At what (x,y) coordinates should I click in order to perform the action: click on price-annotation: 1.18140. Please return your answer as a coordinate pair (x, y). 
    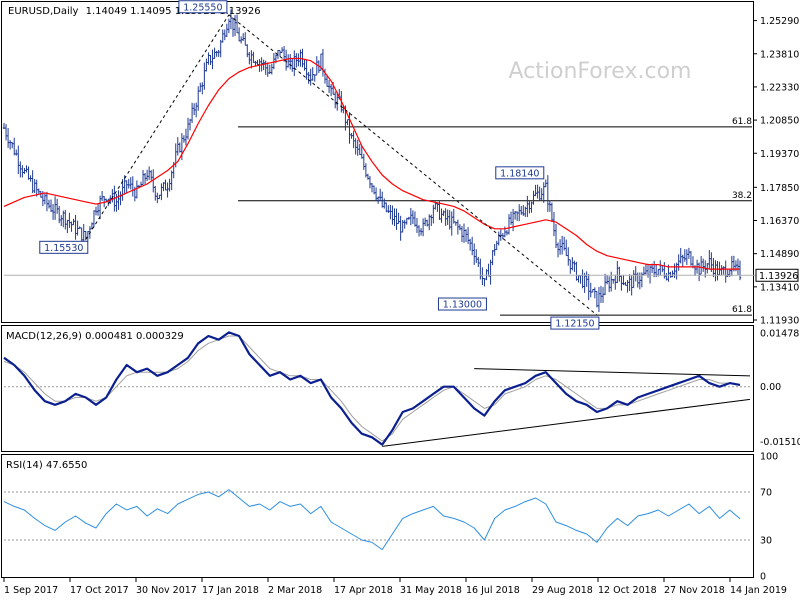
    Looking at the image, I should click on (520, 173).